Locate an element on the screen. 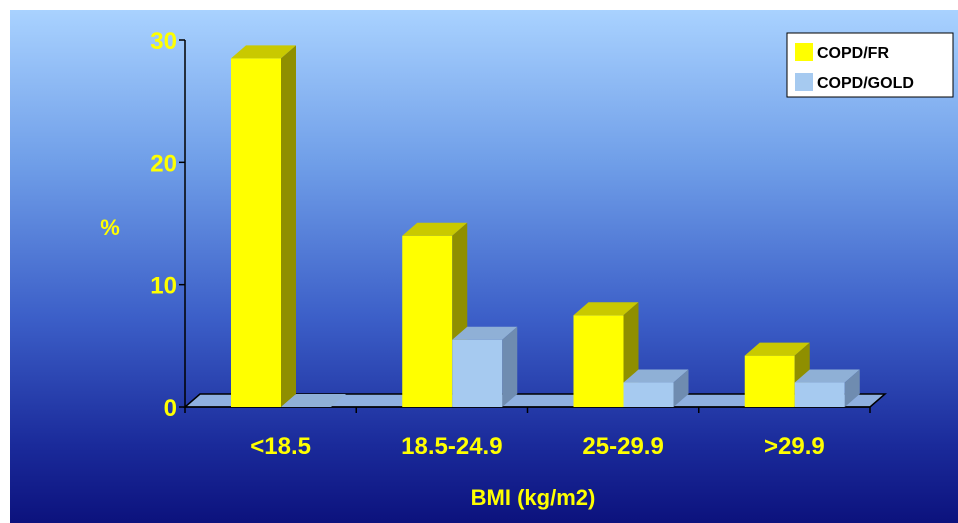 This screenshot has height=523, width=958. y-tick-label: 20 is located at coordinates (163, 163).